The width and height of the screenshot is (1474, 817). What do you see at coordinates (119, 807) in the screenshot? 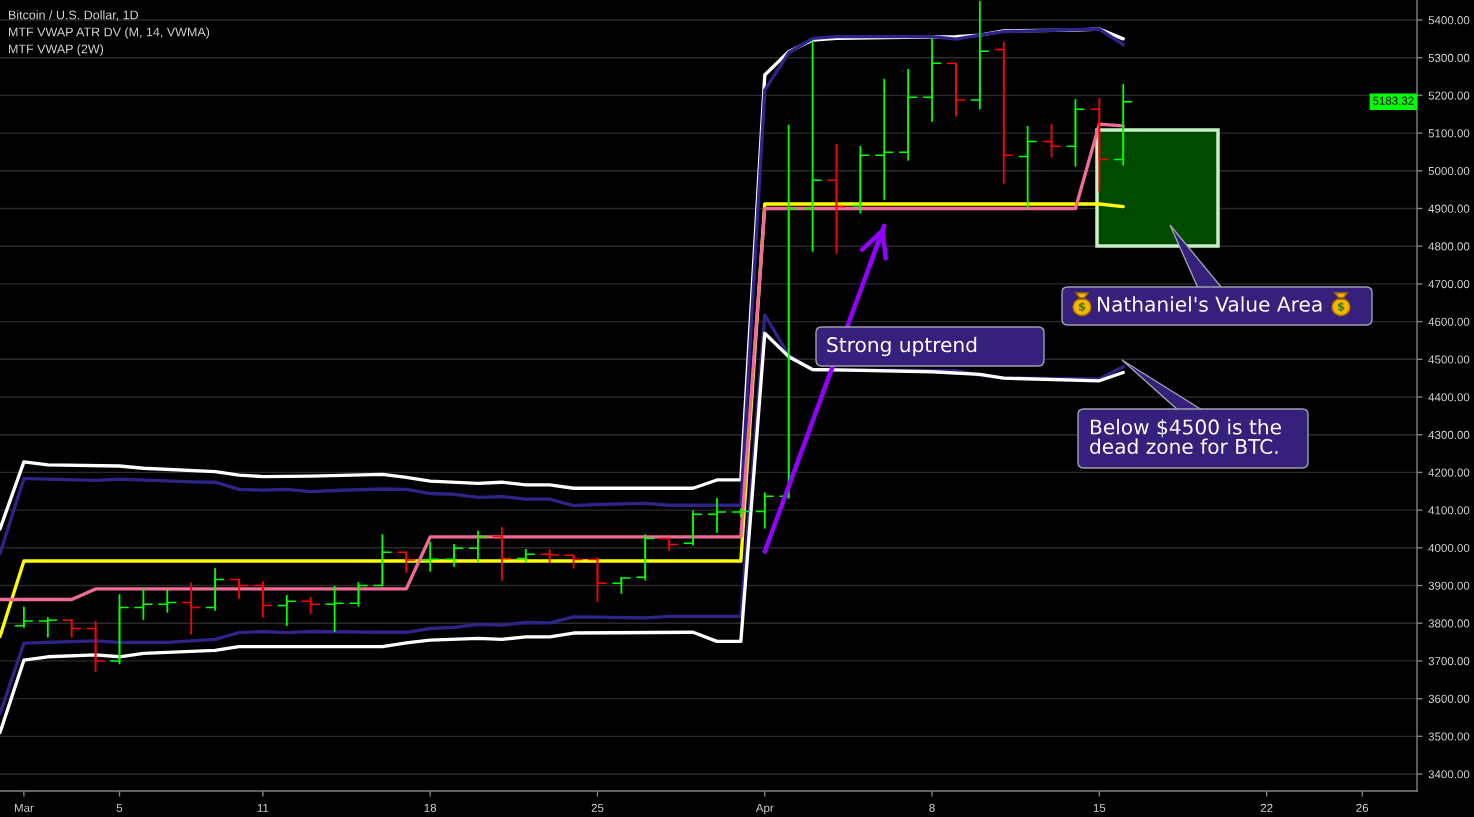
I see `x-tick-label: 5` at bounding box center [119, 807].